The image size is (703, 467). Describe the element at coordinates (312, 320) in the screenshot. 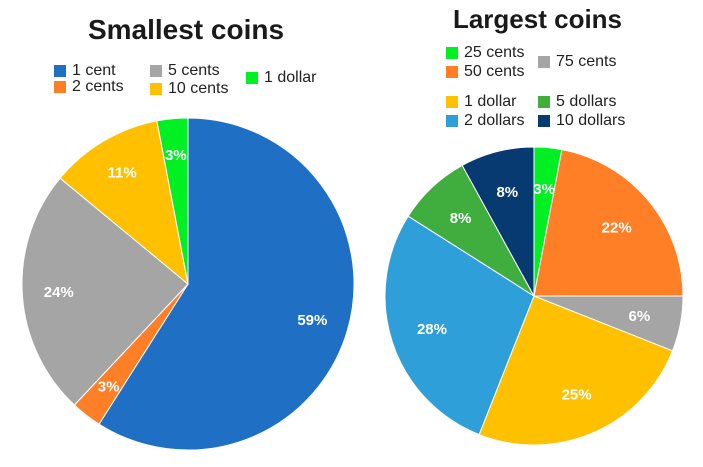

I see `data-label-1-cent: 59%` at that location.